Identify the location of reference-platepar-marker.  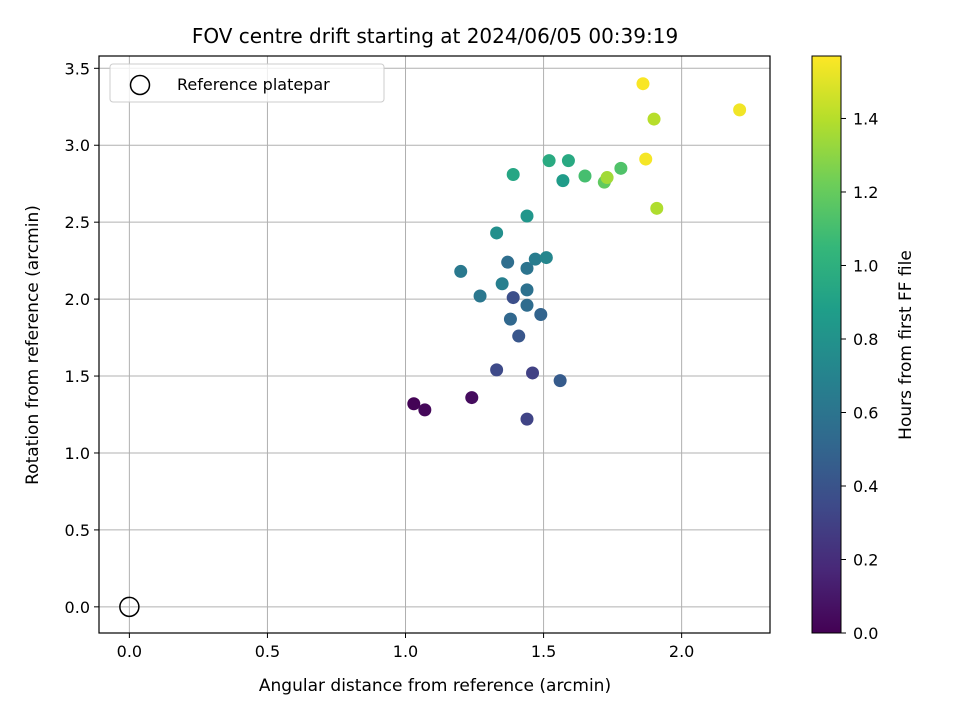
(129, 607).